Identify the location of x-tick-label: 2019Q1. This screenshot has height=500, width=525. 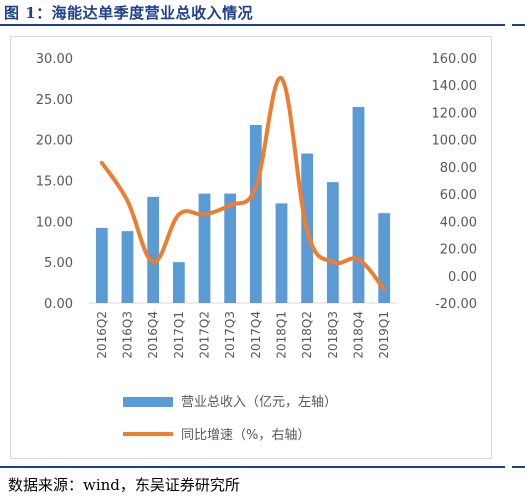
(384, 335).